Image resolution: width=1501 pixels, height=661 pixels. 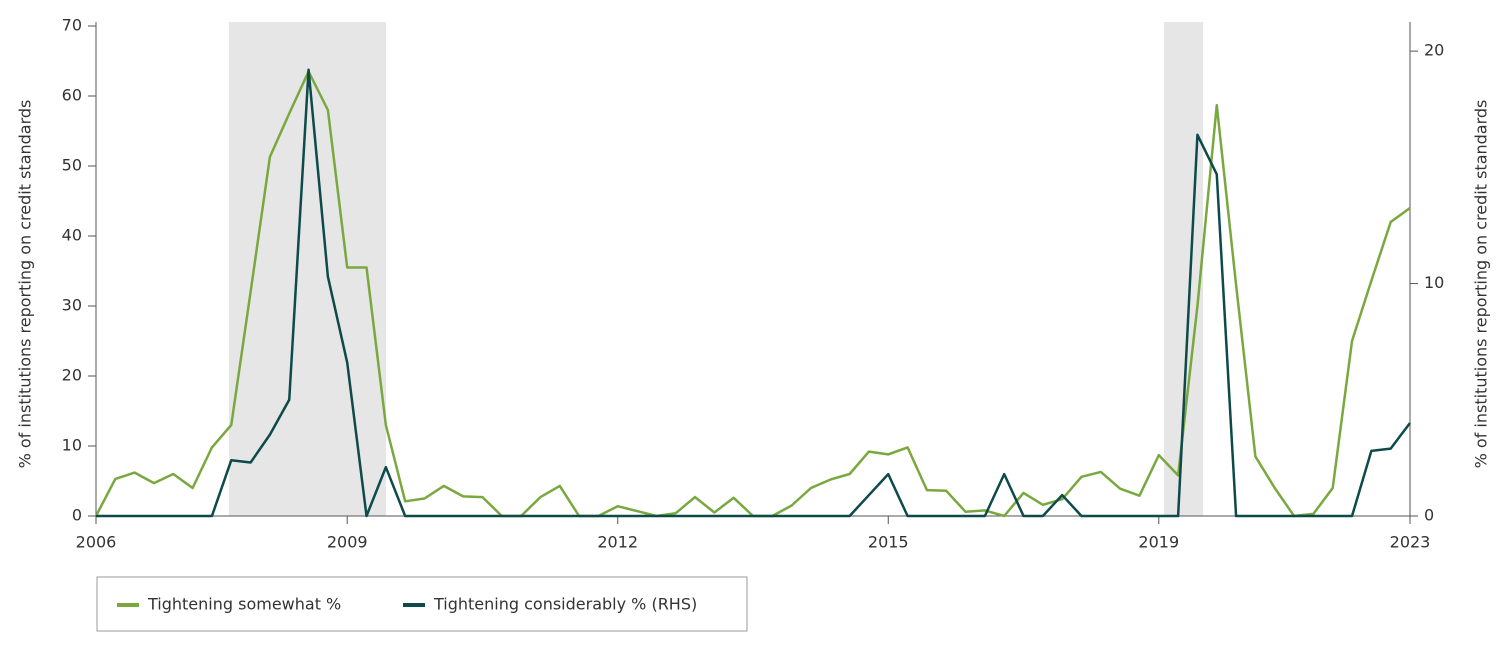 What do you see at coordinates (888, 542) in the screenshot?
I see `x-tick-label: 2015` at bounding box center [888, 542].